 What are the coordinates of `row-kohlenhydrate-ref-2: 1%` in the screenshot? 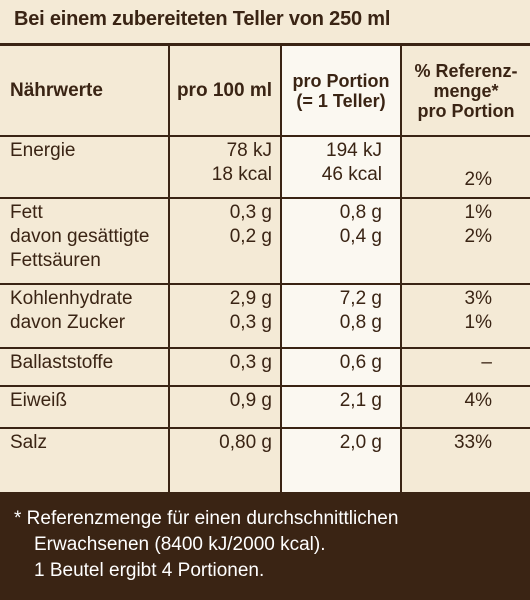 It's located at (478, 322).